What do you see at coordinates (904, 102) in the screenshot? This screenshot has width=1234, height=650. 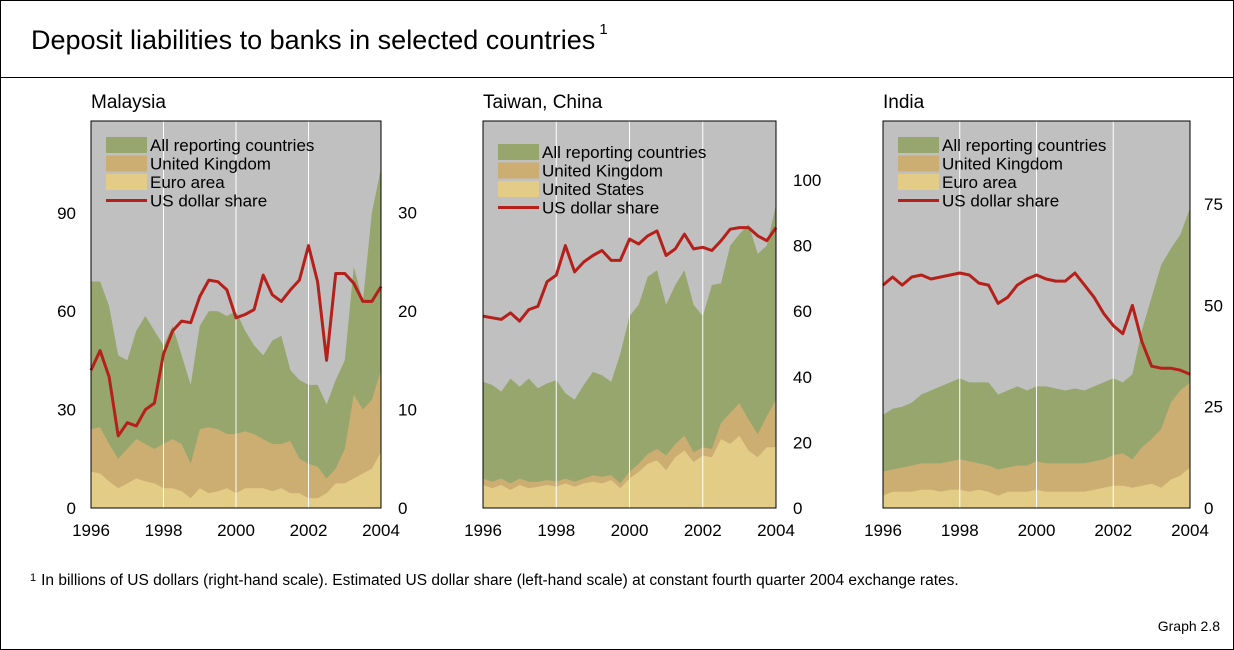 I see `panel-title: India` at bounding box center [904, 102].